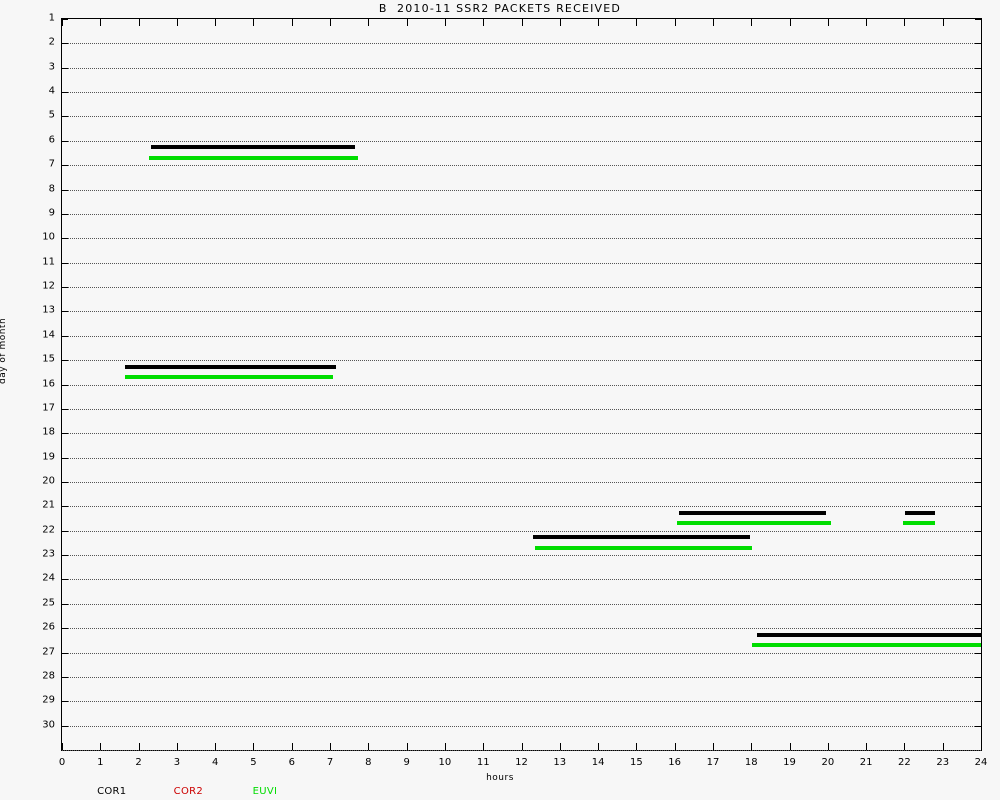 The image size is (1000, 800). Describe the element at coordinates (62, 762) in the screenshot. I see `x-axis-tick-label: 0` at that location.